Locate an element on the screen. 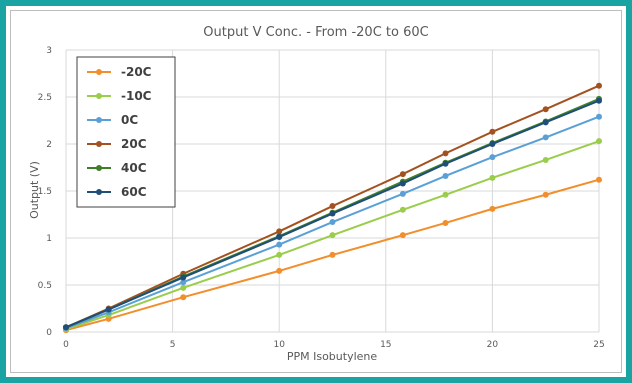  x-tick-label: 0 is located at coordinates (66, 345).